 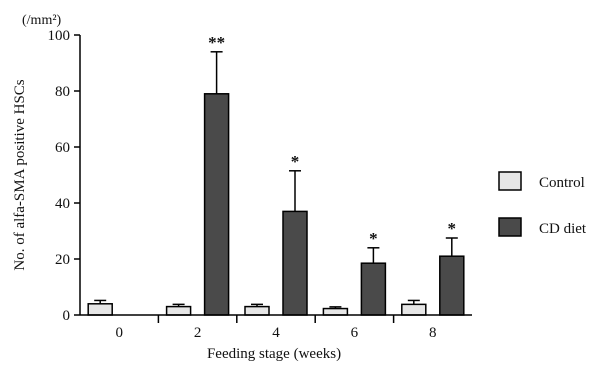 What do you see at coordinates (216, 42) in the screenshot?
I see `significance-label: **` at bounding box center [216, 42].